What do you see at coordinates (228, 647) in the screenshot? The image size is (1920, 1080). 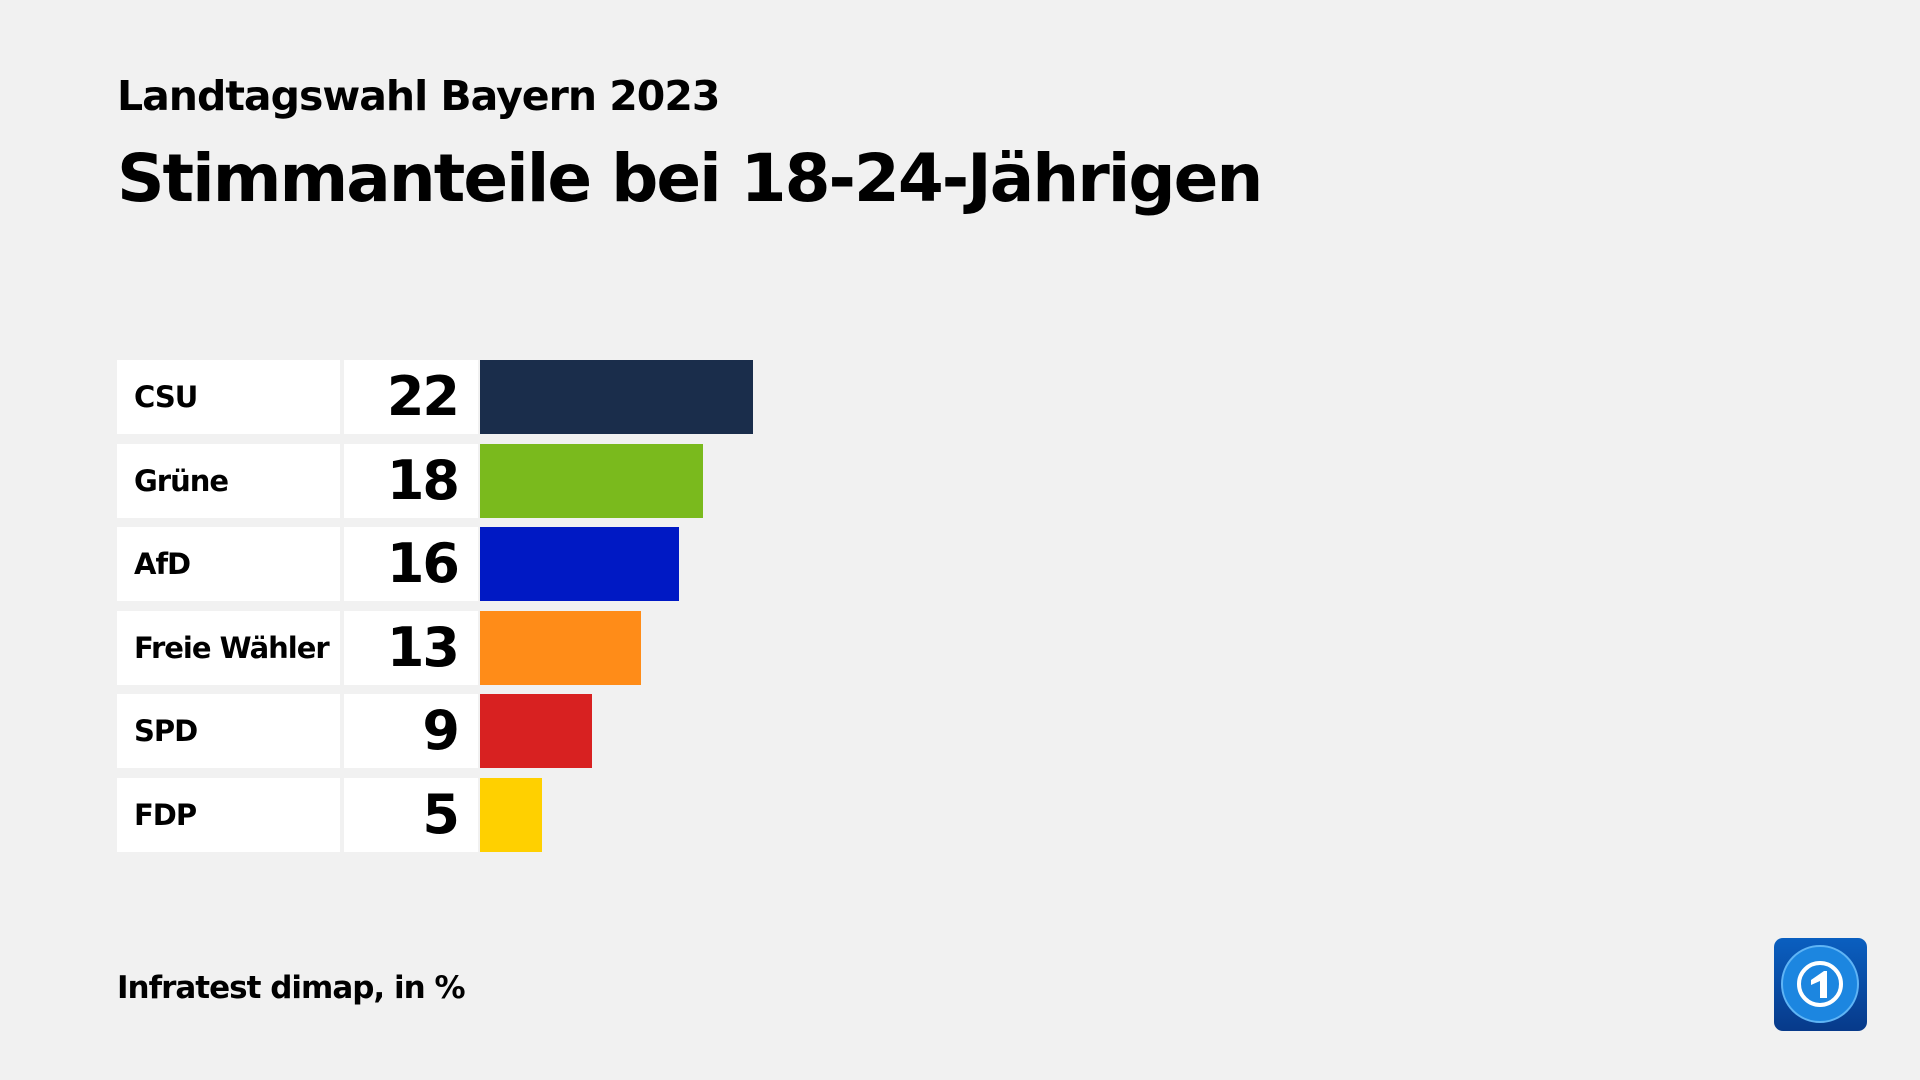 I see `category-label: Freie Wähler` at bounding box center [228, 647].